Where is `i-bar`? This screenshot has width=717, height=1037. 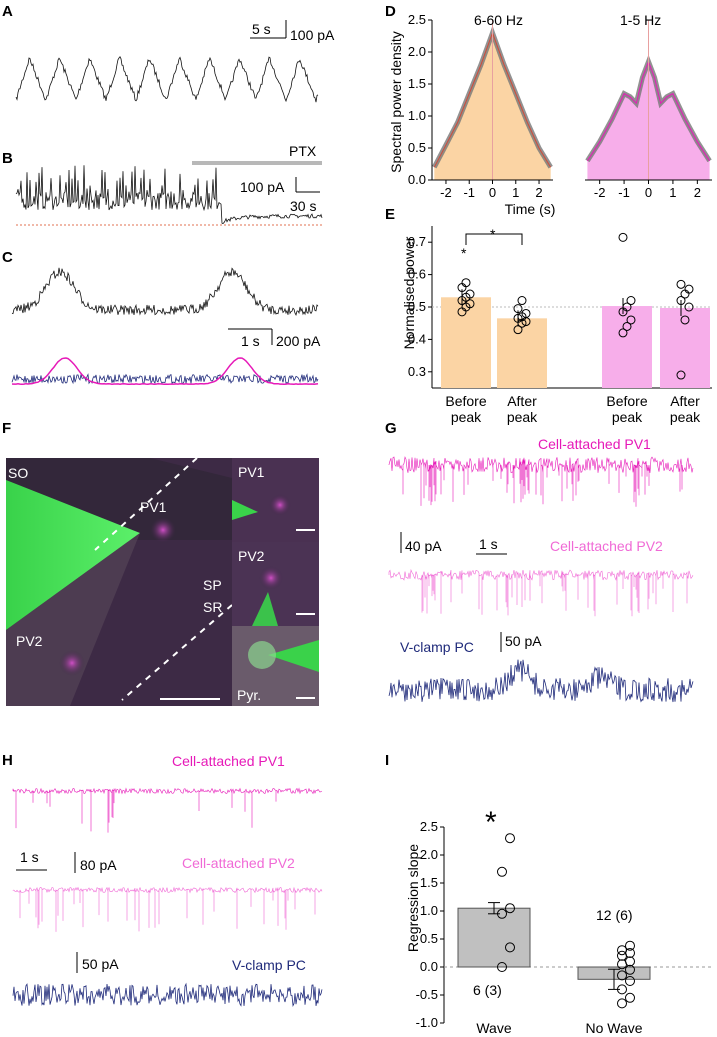
i-bar is located at coordinates (494, 937).